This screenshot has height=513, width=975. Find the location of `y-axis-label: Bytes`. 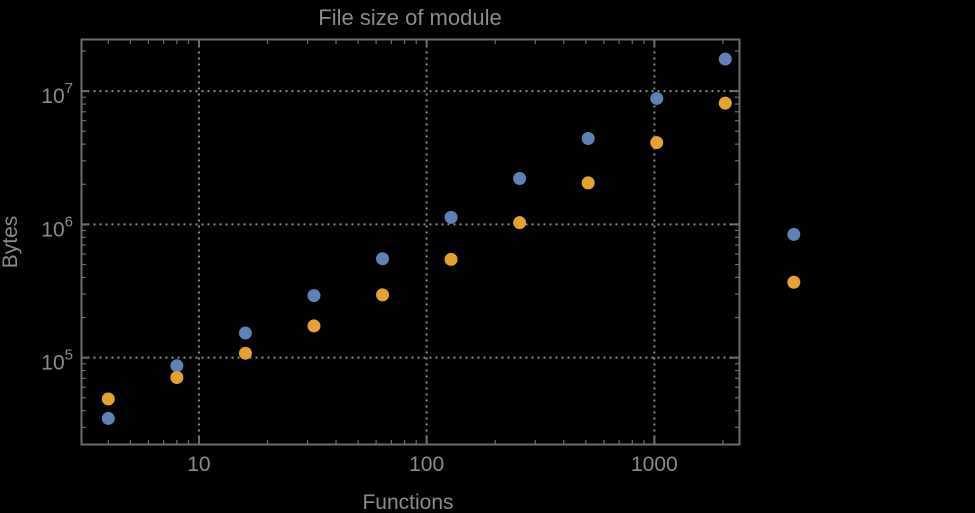

y-axis-label: Bytes is located at coordinates (11, 242).